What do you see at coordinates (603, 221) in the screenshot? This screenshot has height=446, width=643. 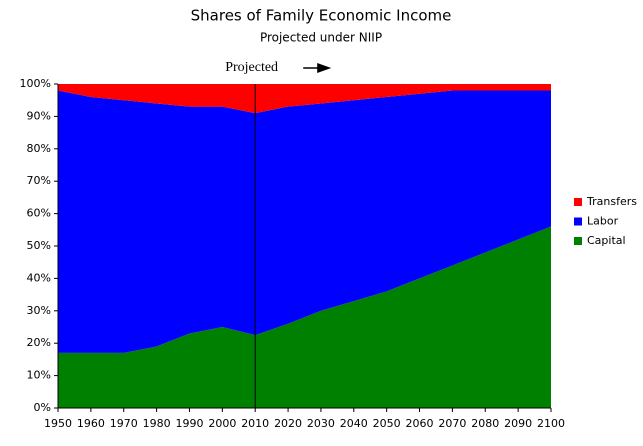 I see `legend-label: Labor` at bounding box center [603, 221].